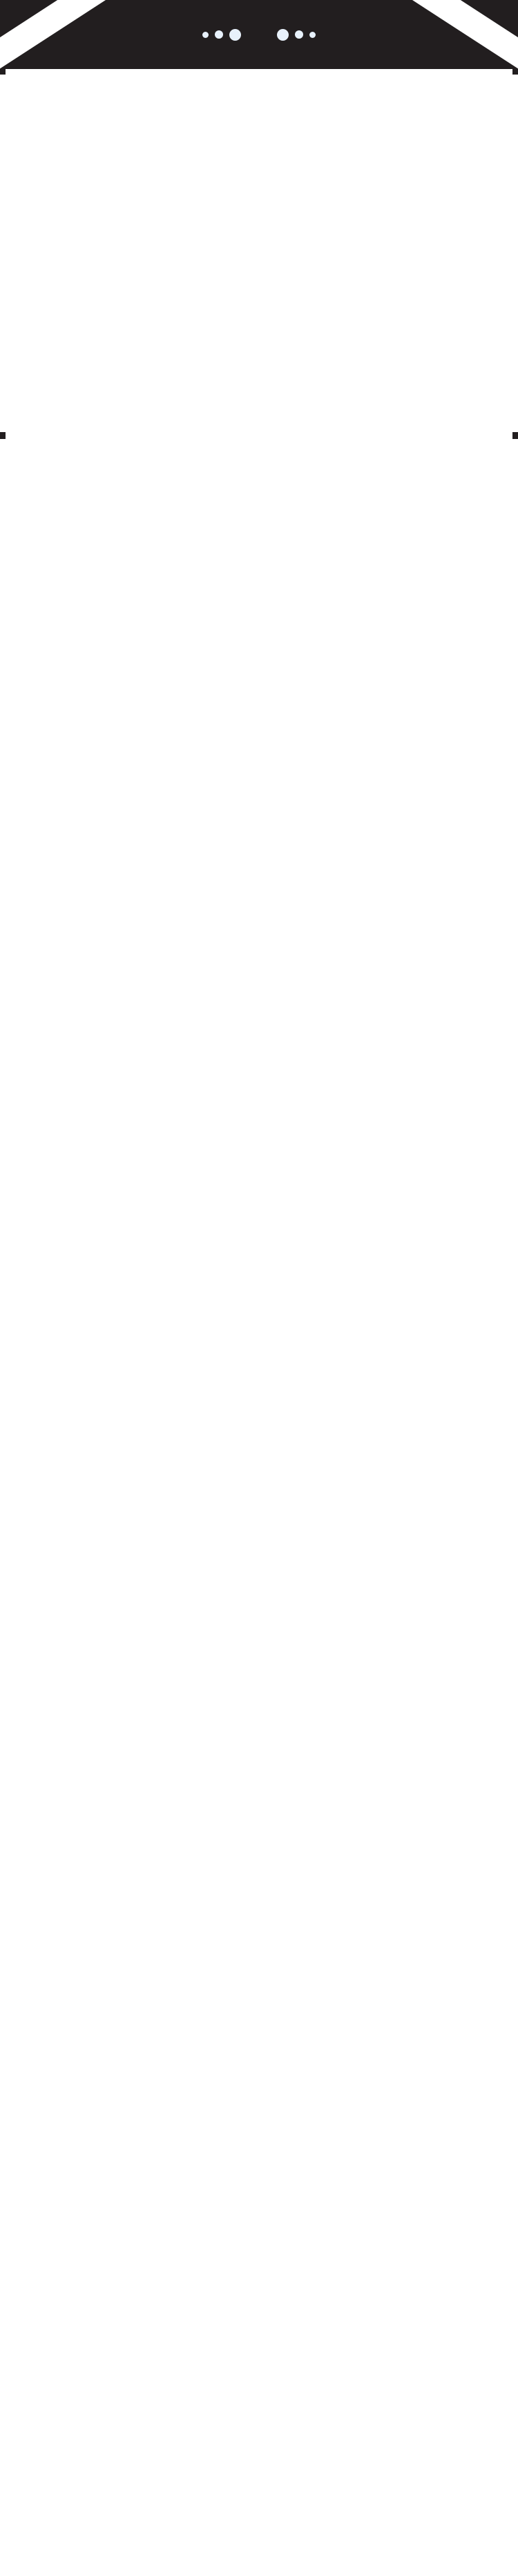 The height and width of the screenshot is (2576, 518). Describe the element at coordinates (59, 34) in the screenshot. I see `diagonal-stripe-left` at that location.